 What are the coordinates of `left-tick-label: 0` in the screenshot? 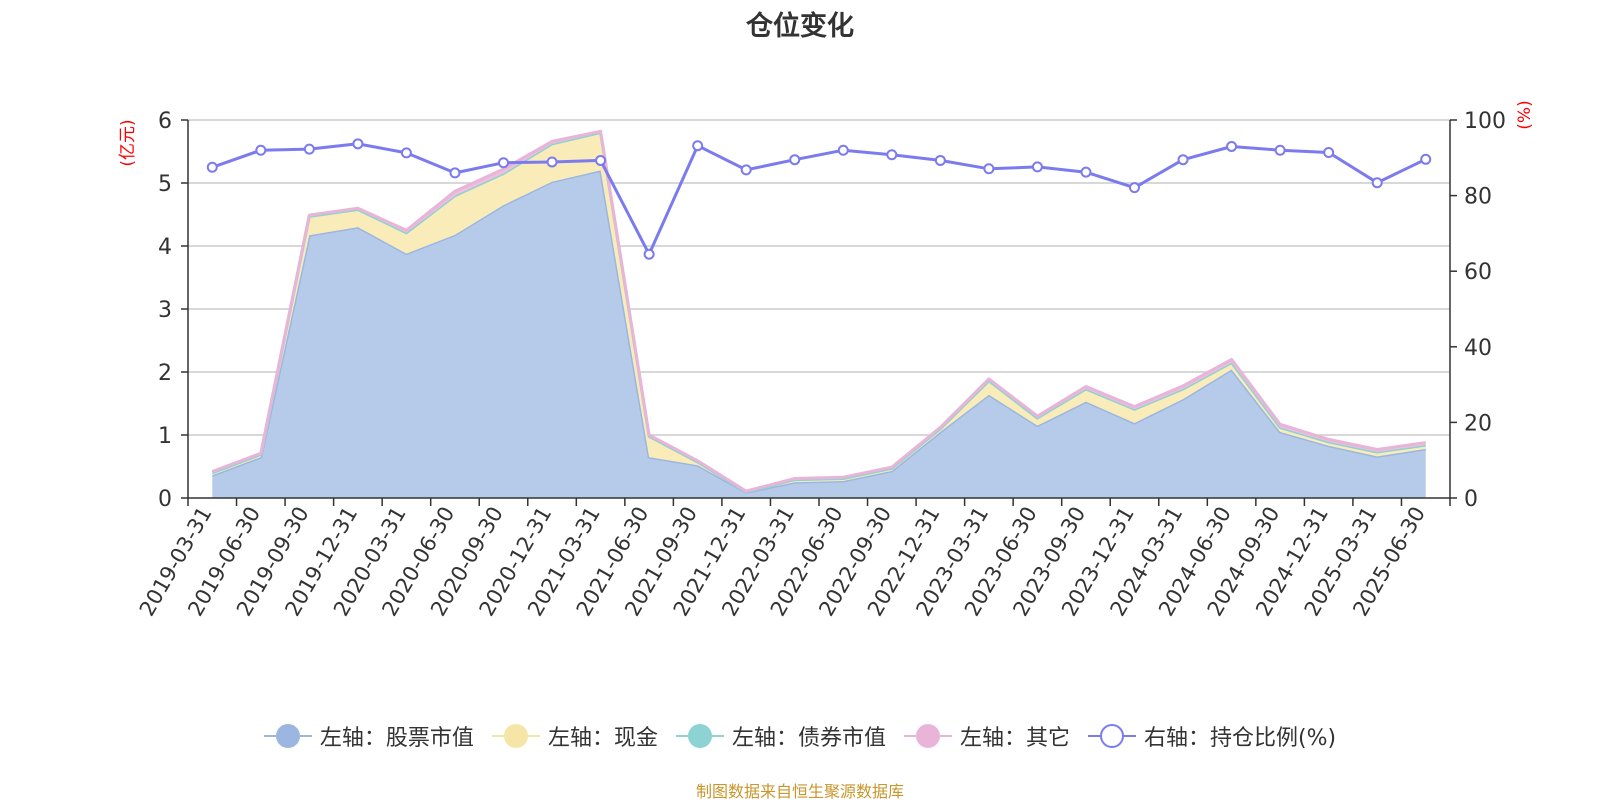 It's located at (165, 499).